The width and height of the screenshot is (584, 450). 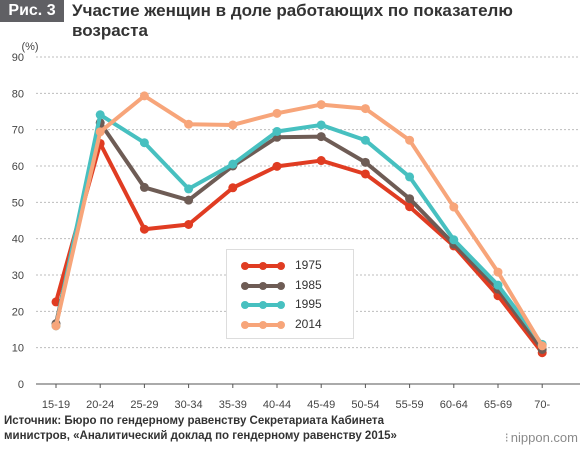 What do you see at coordinates (189, 405) in the screenshot?
I see `x-tick-label: 30-34` at bounding box center [189, 405].